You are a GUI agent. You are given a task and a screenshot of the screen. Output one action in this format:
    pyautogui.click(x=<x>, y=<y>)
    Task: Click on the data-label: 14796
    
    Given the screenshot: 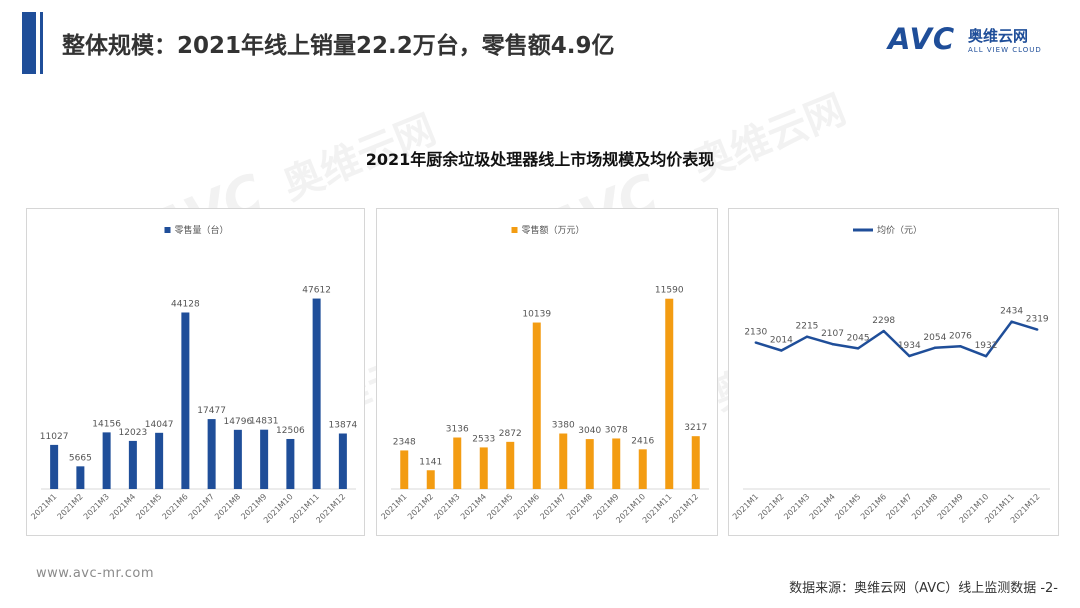 What is the action you would take?
    pyautogui.click(x=238, y=422)
    